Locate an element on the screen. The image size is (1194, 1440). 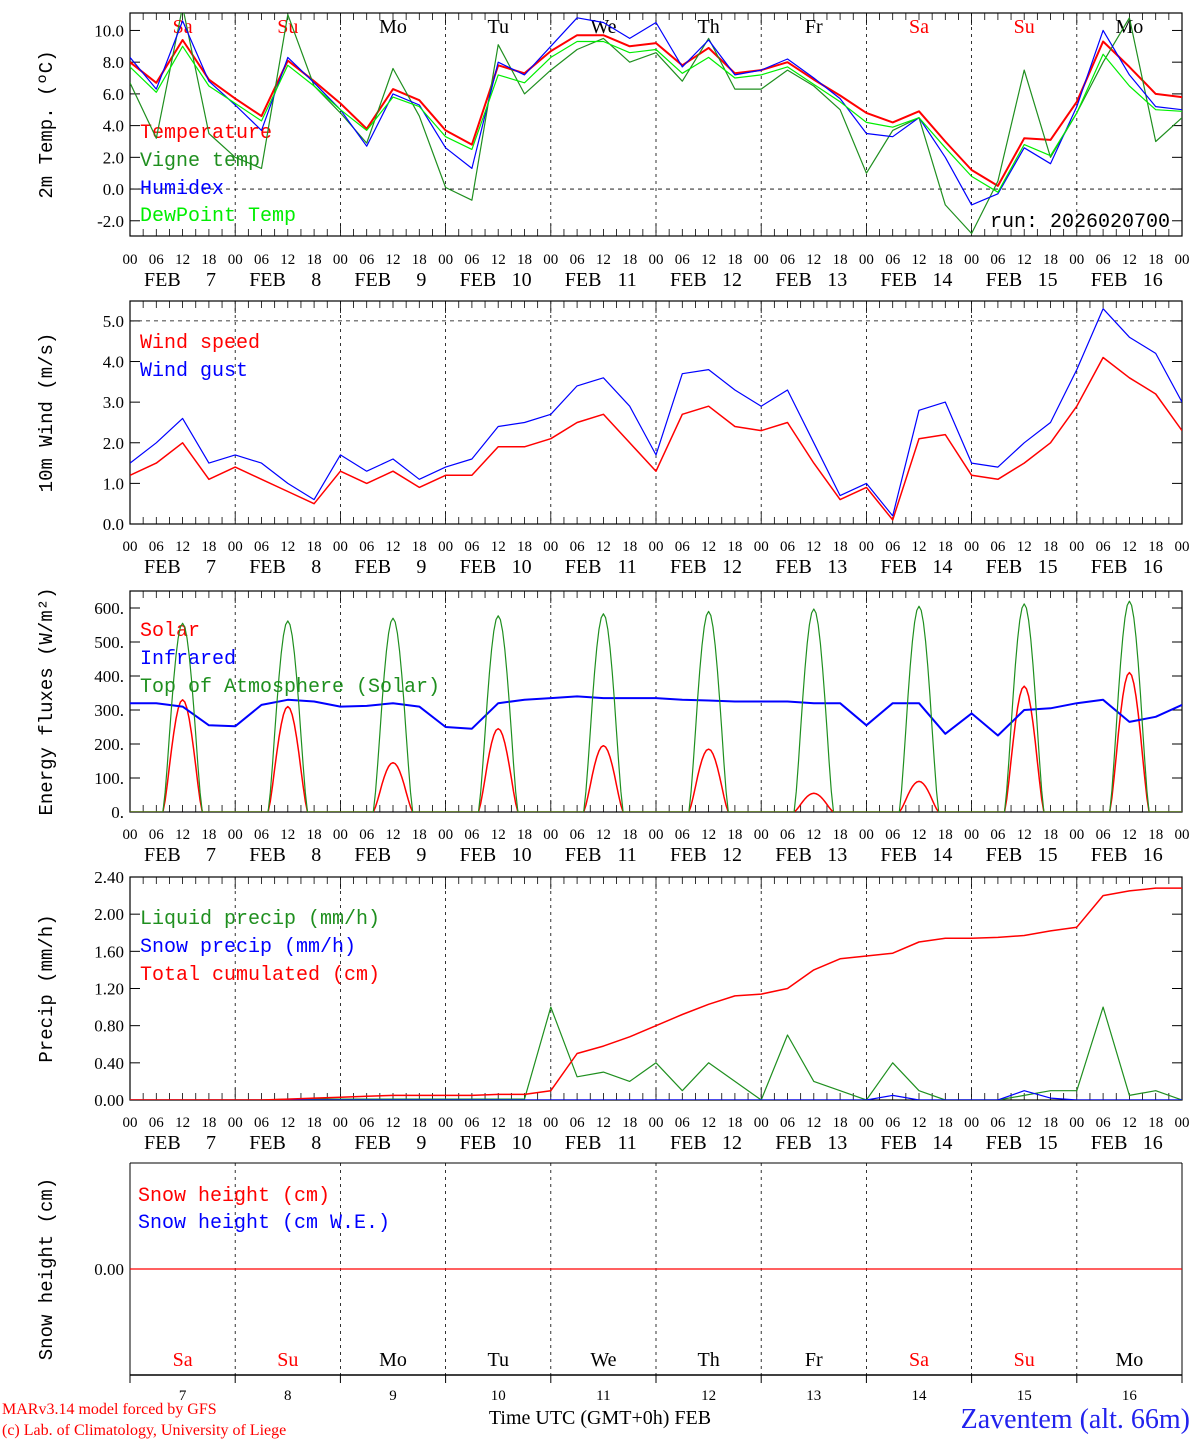
y-tick-label: 2.40 is located at coordinates (109, 877).